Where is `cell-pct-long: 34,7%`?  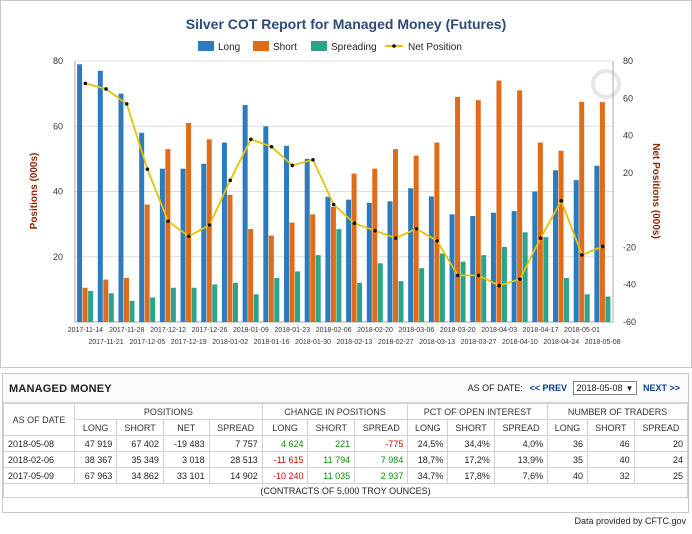 cell-pct-long: 34,7% is located at coordinates (428, 475).